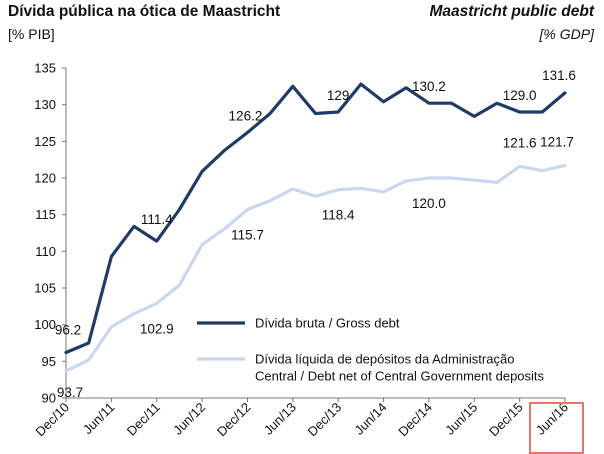 This screenshot has height=454, width=604. I want to click on data-label: 111.4, so click(157, 219).